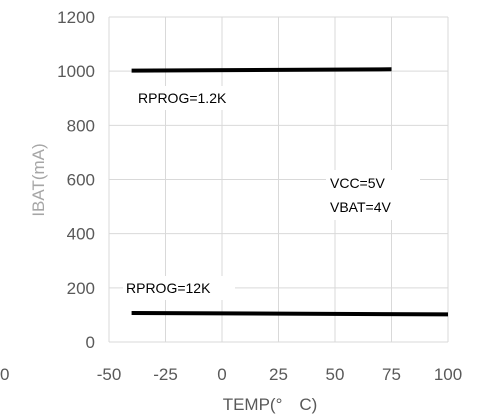 The height and width of the screenshot is (419, 483). Describe the element at coordinates (221, 374) in the screenshot. I see `x-tick-label: 0` at that location.